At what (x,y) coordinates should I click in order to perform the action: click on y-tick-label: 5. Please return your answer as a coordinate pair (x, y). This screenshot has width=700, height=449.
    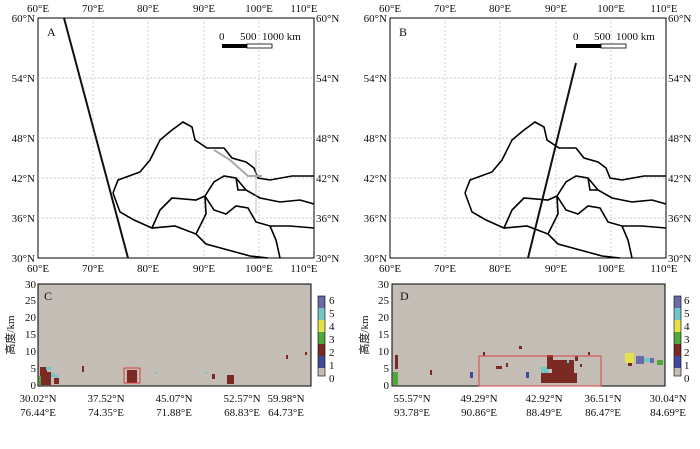
    Looking at the image, I should click on (34, 369).